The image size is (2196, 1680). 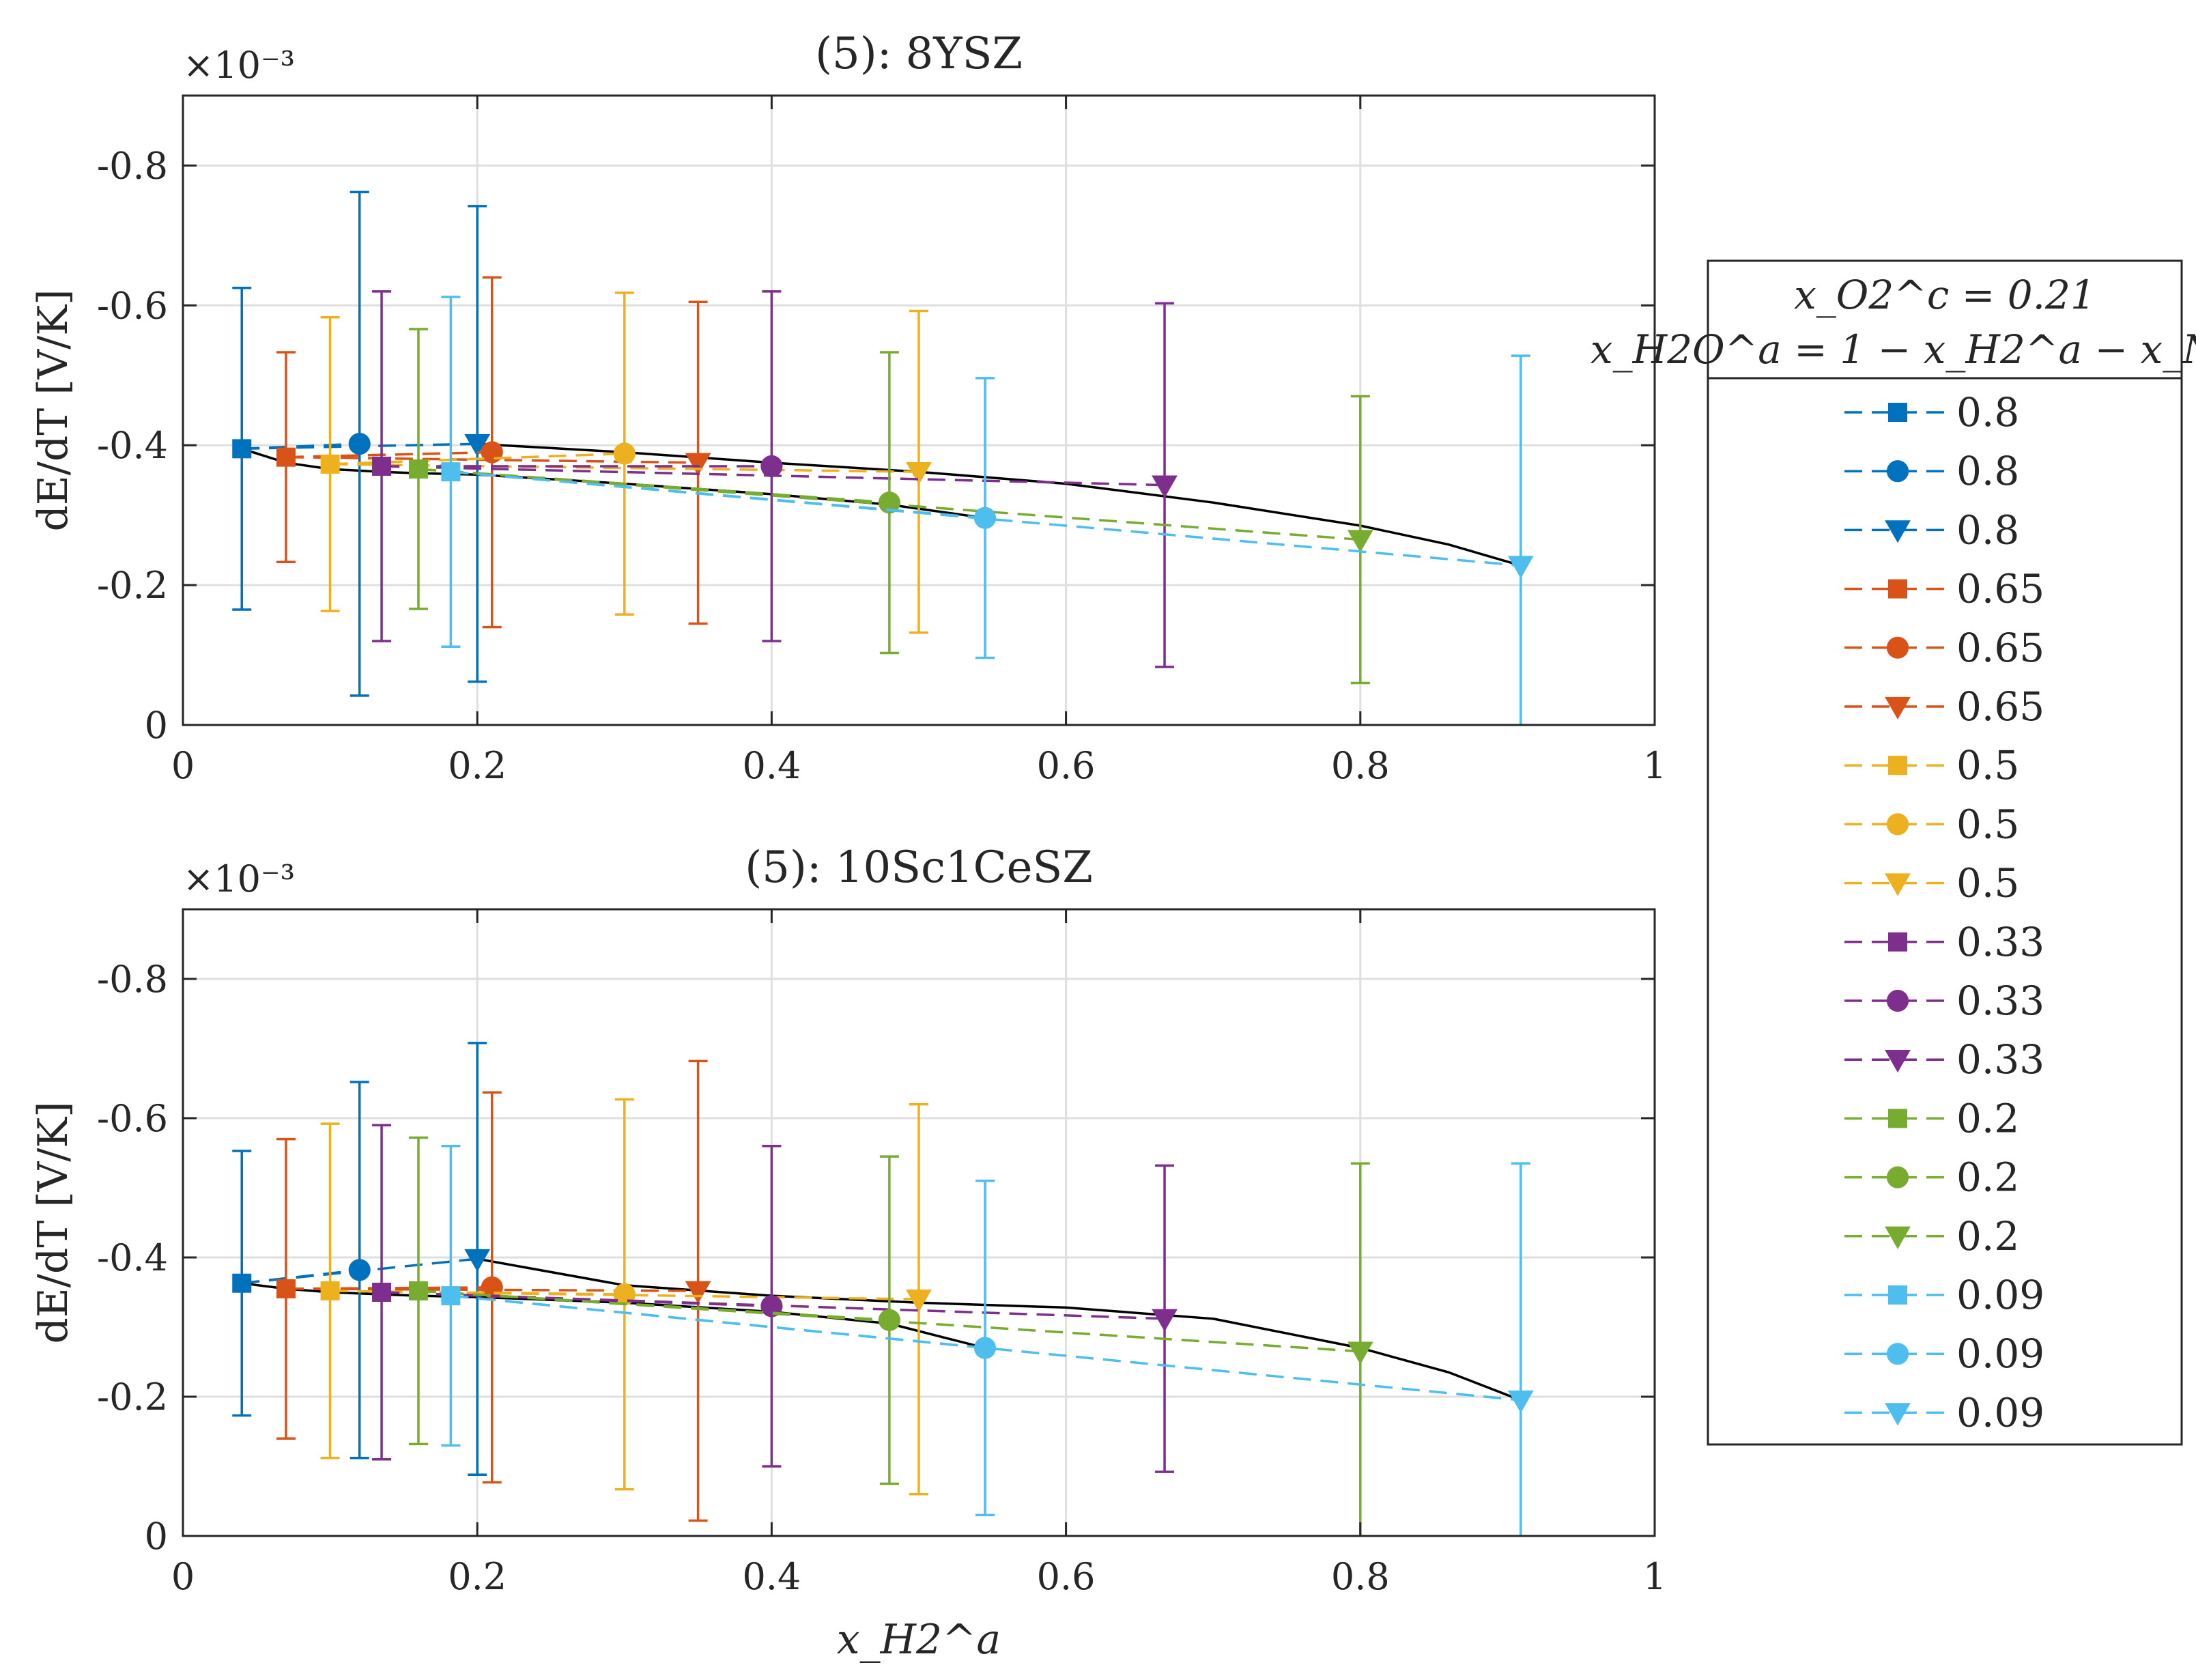 I want to click on y-tick-label: -0.4, so click(x=132, y=1257).